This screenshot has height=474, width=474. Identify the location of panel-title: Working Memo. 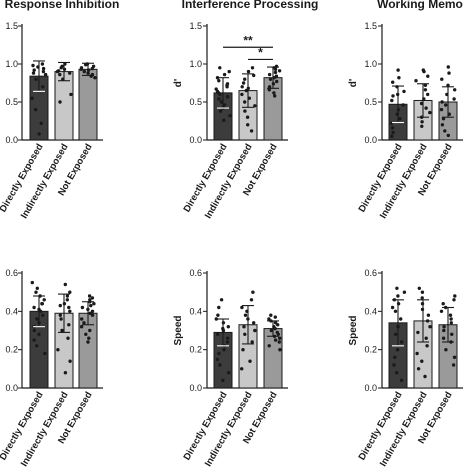
(420, 5).